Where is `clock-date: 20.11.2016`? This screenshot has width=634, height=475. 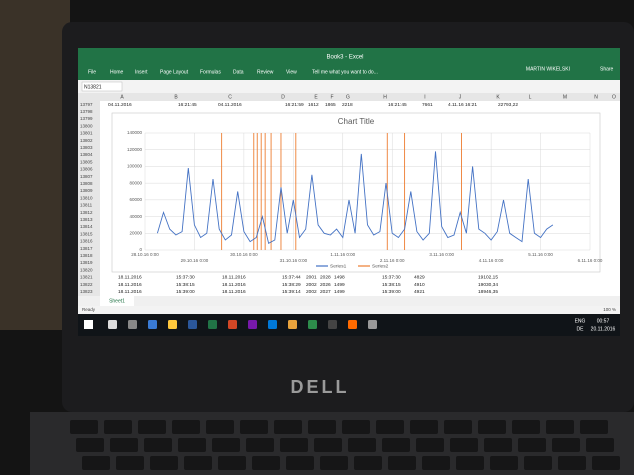 clock-date: 20.11.2016 is located at coordinates (603, 329).